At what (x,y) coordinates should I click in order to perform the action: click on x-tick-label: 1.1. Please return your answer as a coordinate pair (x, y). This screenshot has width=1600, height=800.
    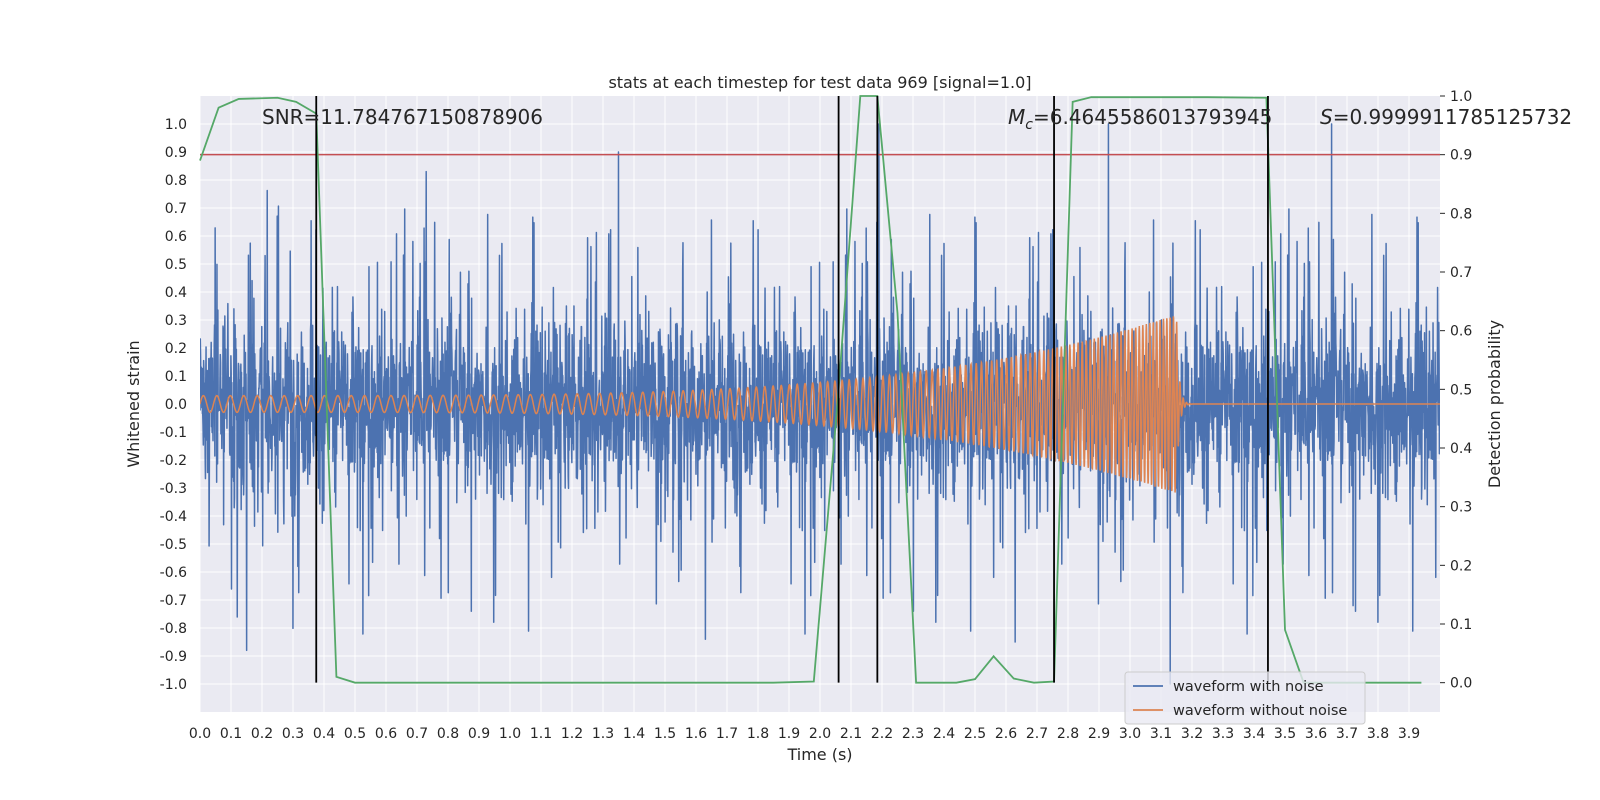
    Looking at the image, I should click on (541, 734).